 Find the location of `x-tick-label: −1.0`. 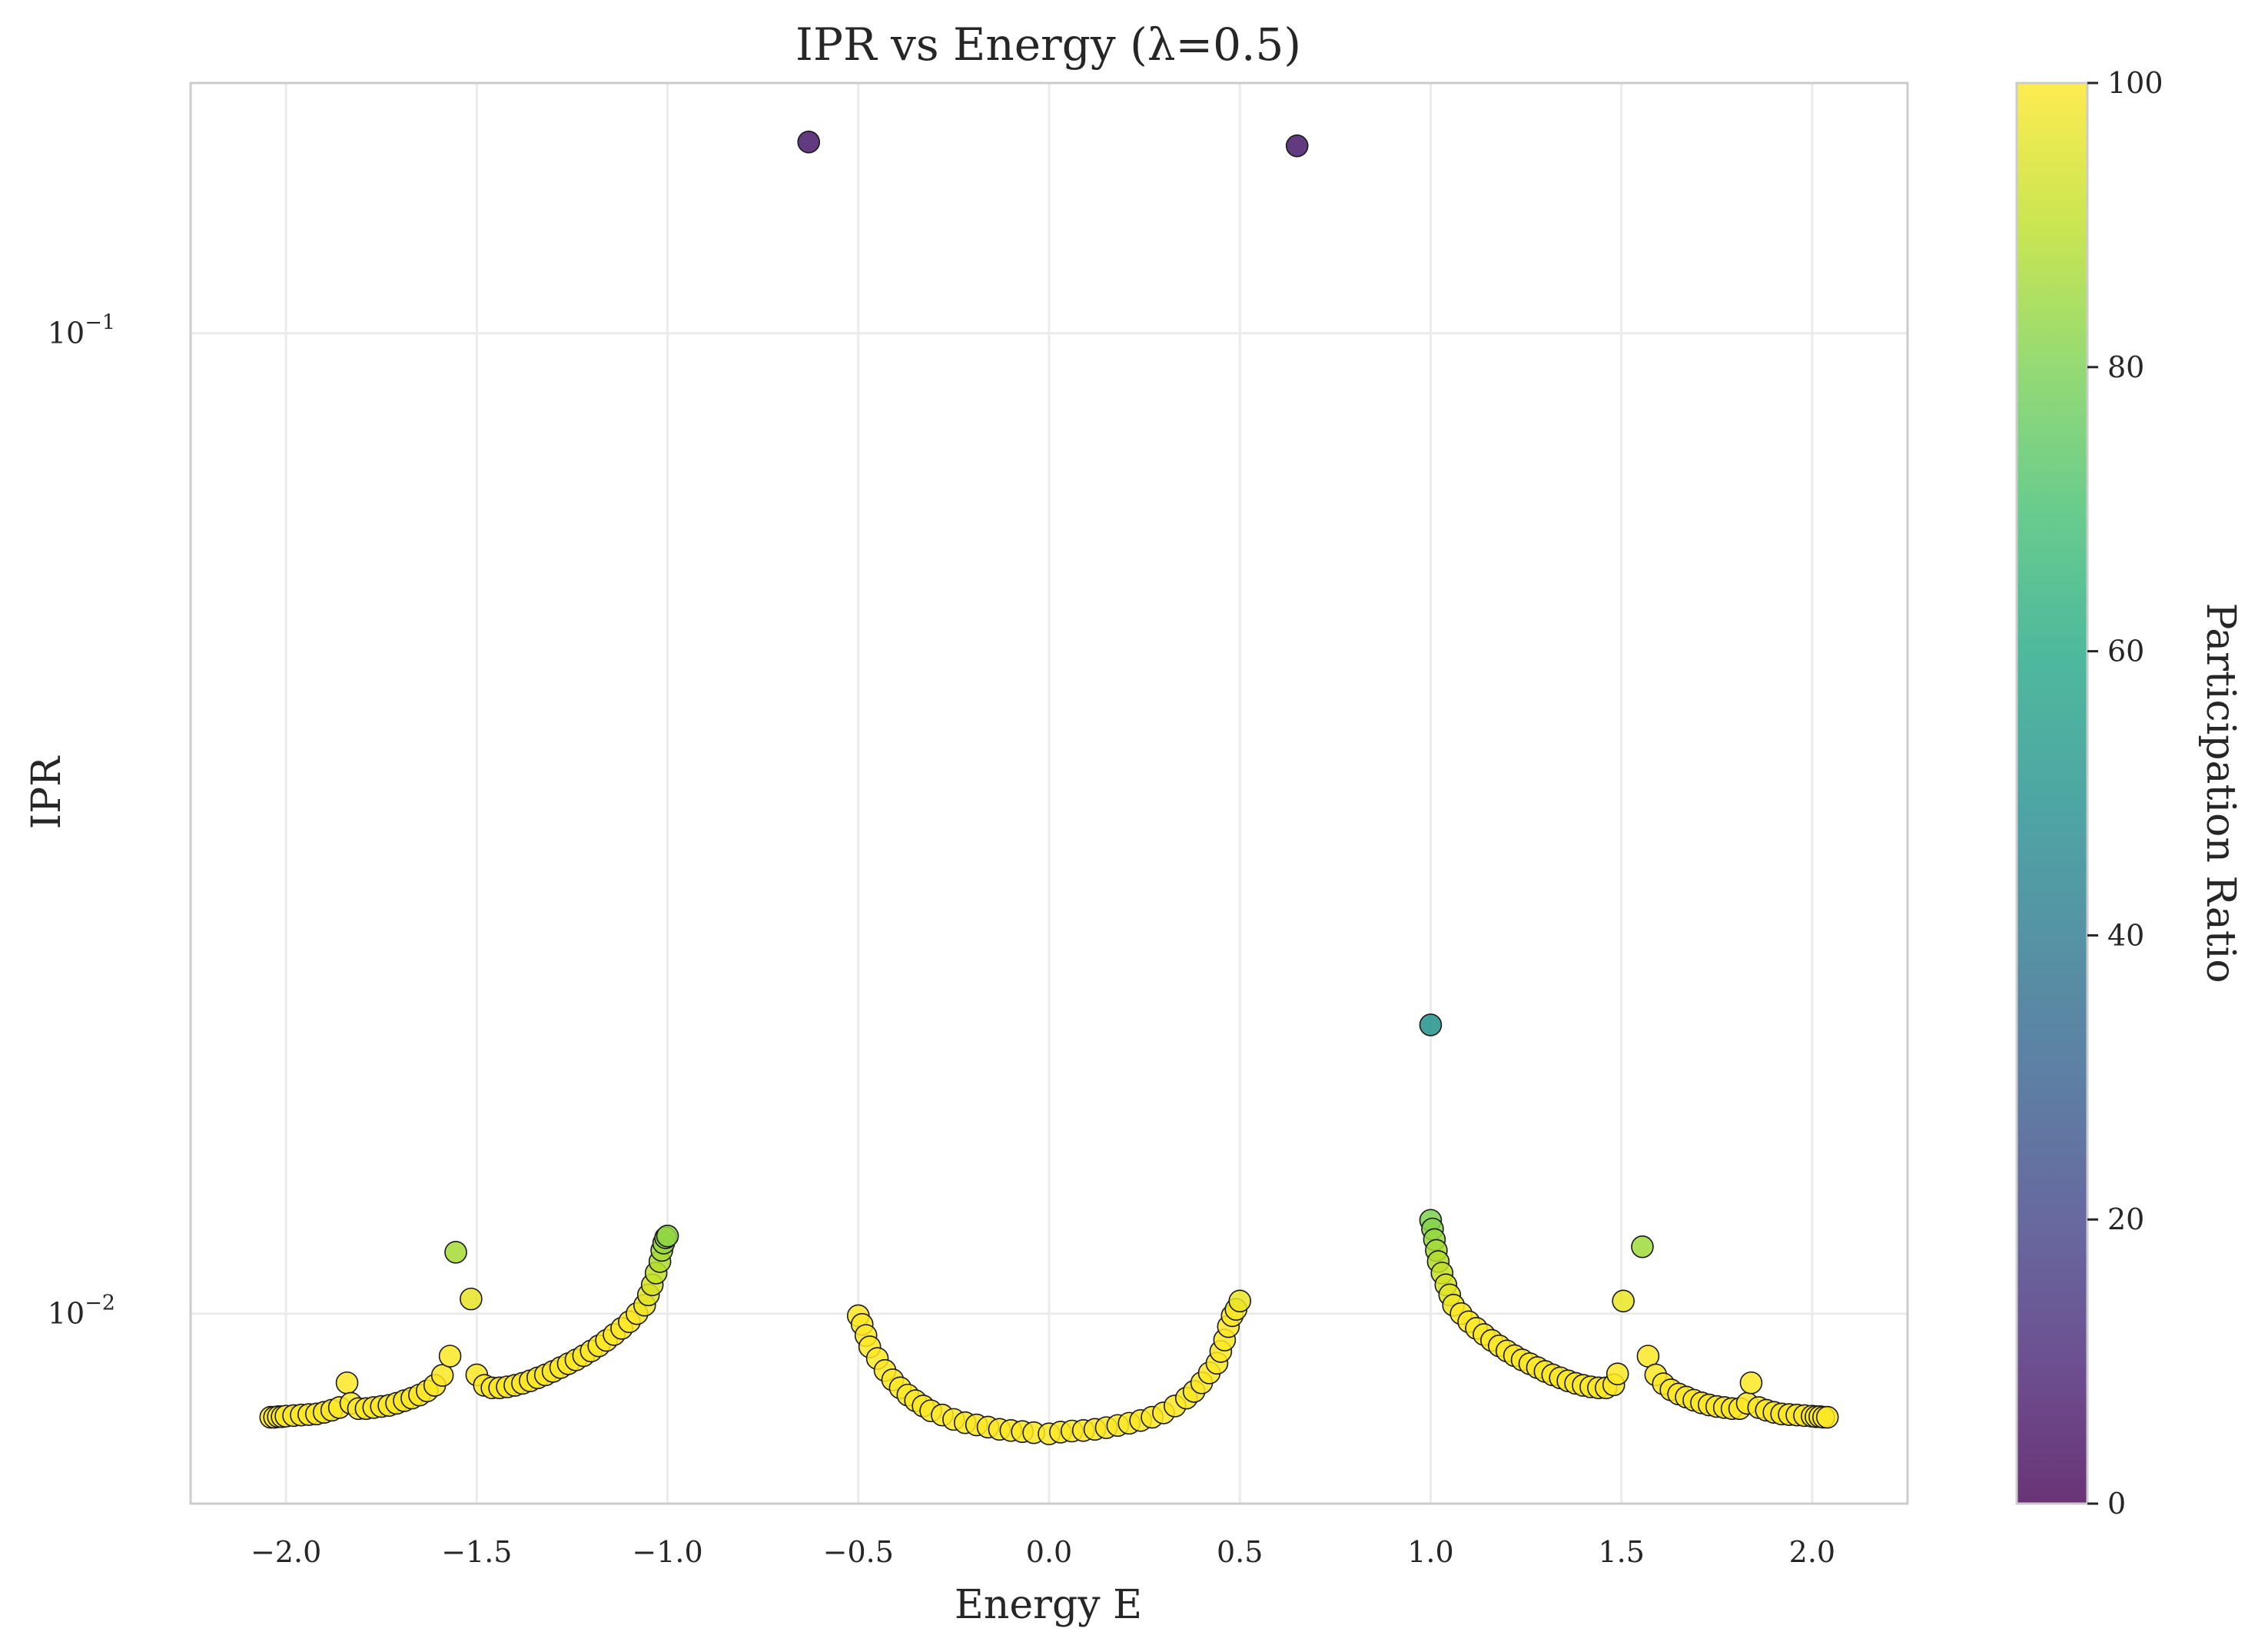

x-tick-label: −1.0 is located at coordinates (667, 1552).